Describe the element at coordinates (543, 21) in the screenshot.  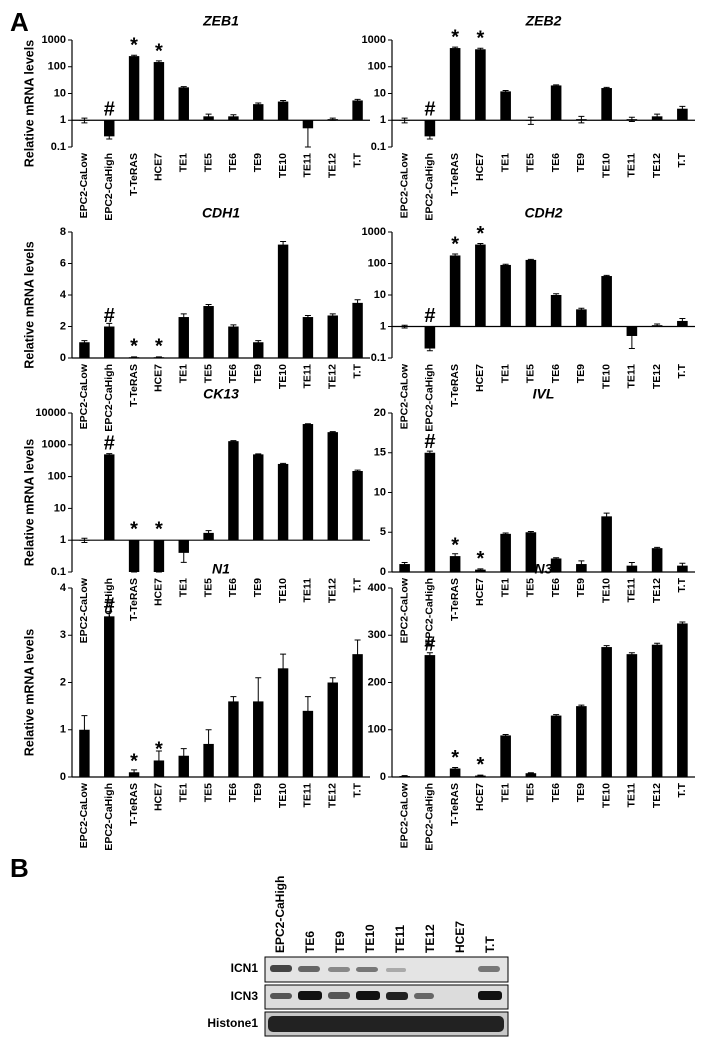
I see `chart-title: ZEB2` at that location.